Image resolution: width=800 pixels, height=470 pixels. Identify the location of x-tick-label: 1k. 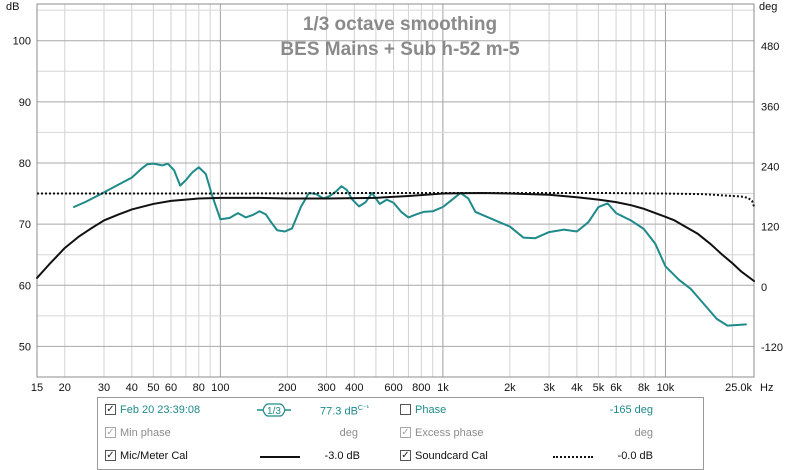
(443, 387).